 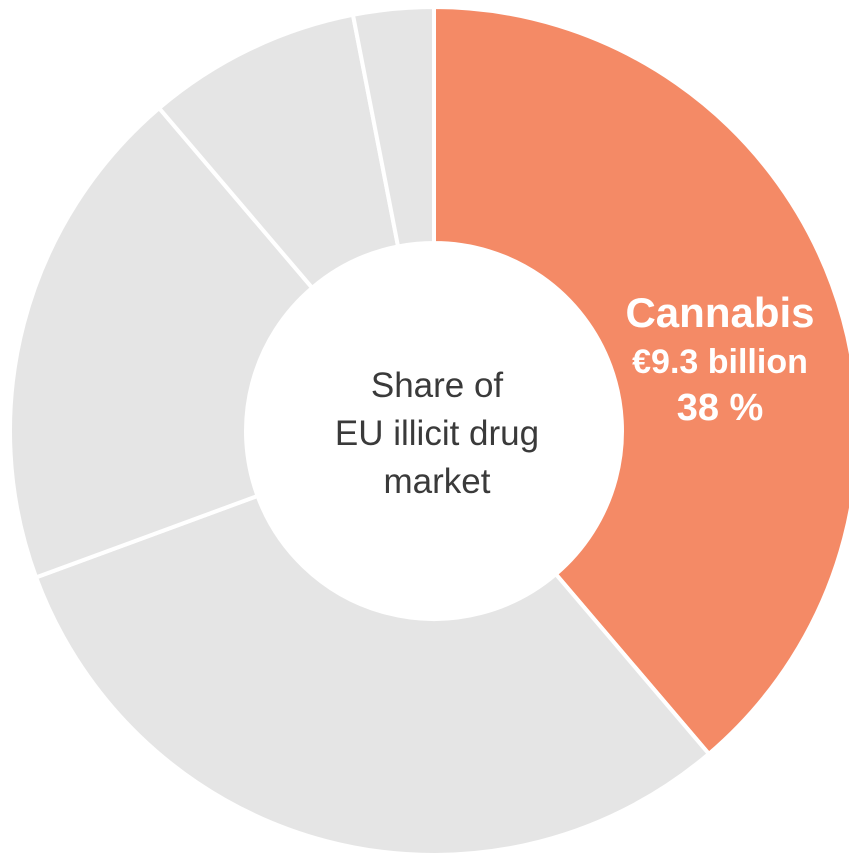 What do you see at coordinates (437, 385) in the screenshot?
I see `center-title-line-1: Share of` at bounding box center [437, 385].